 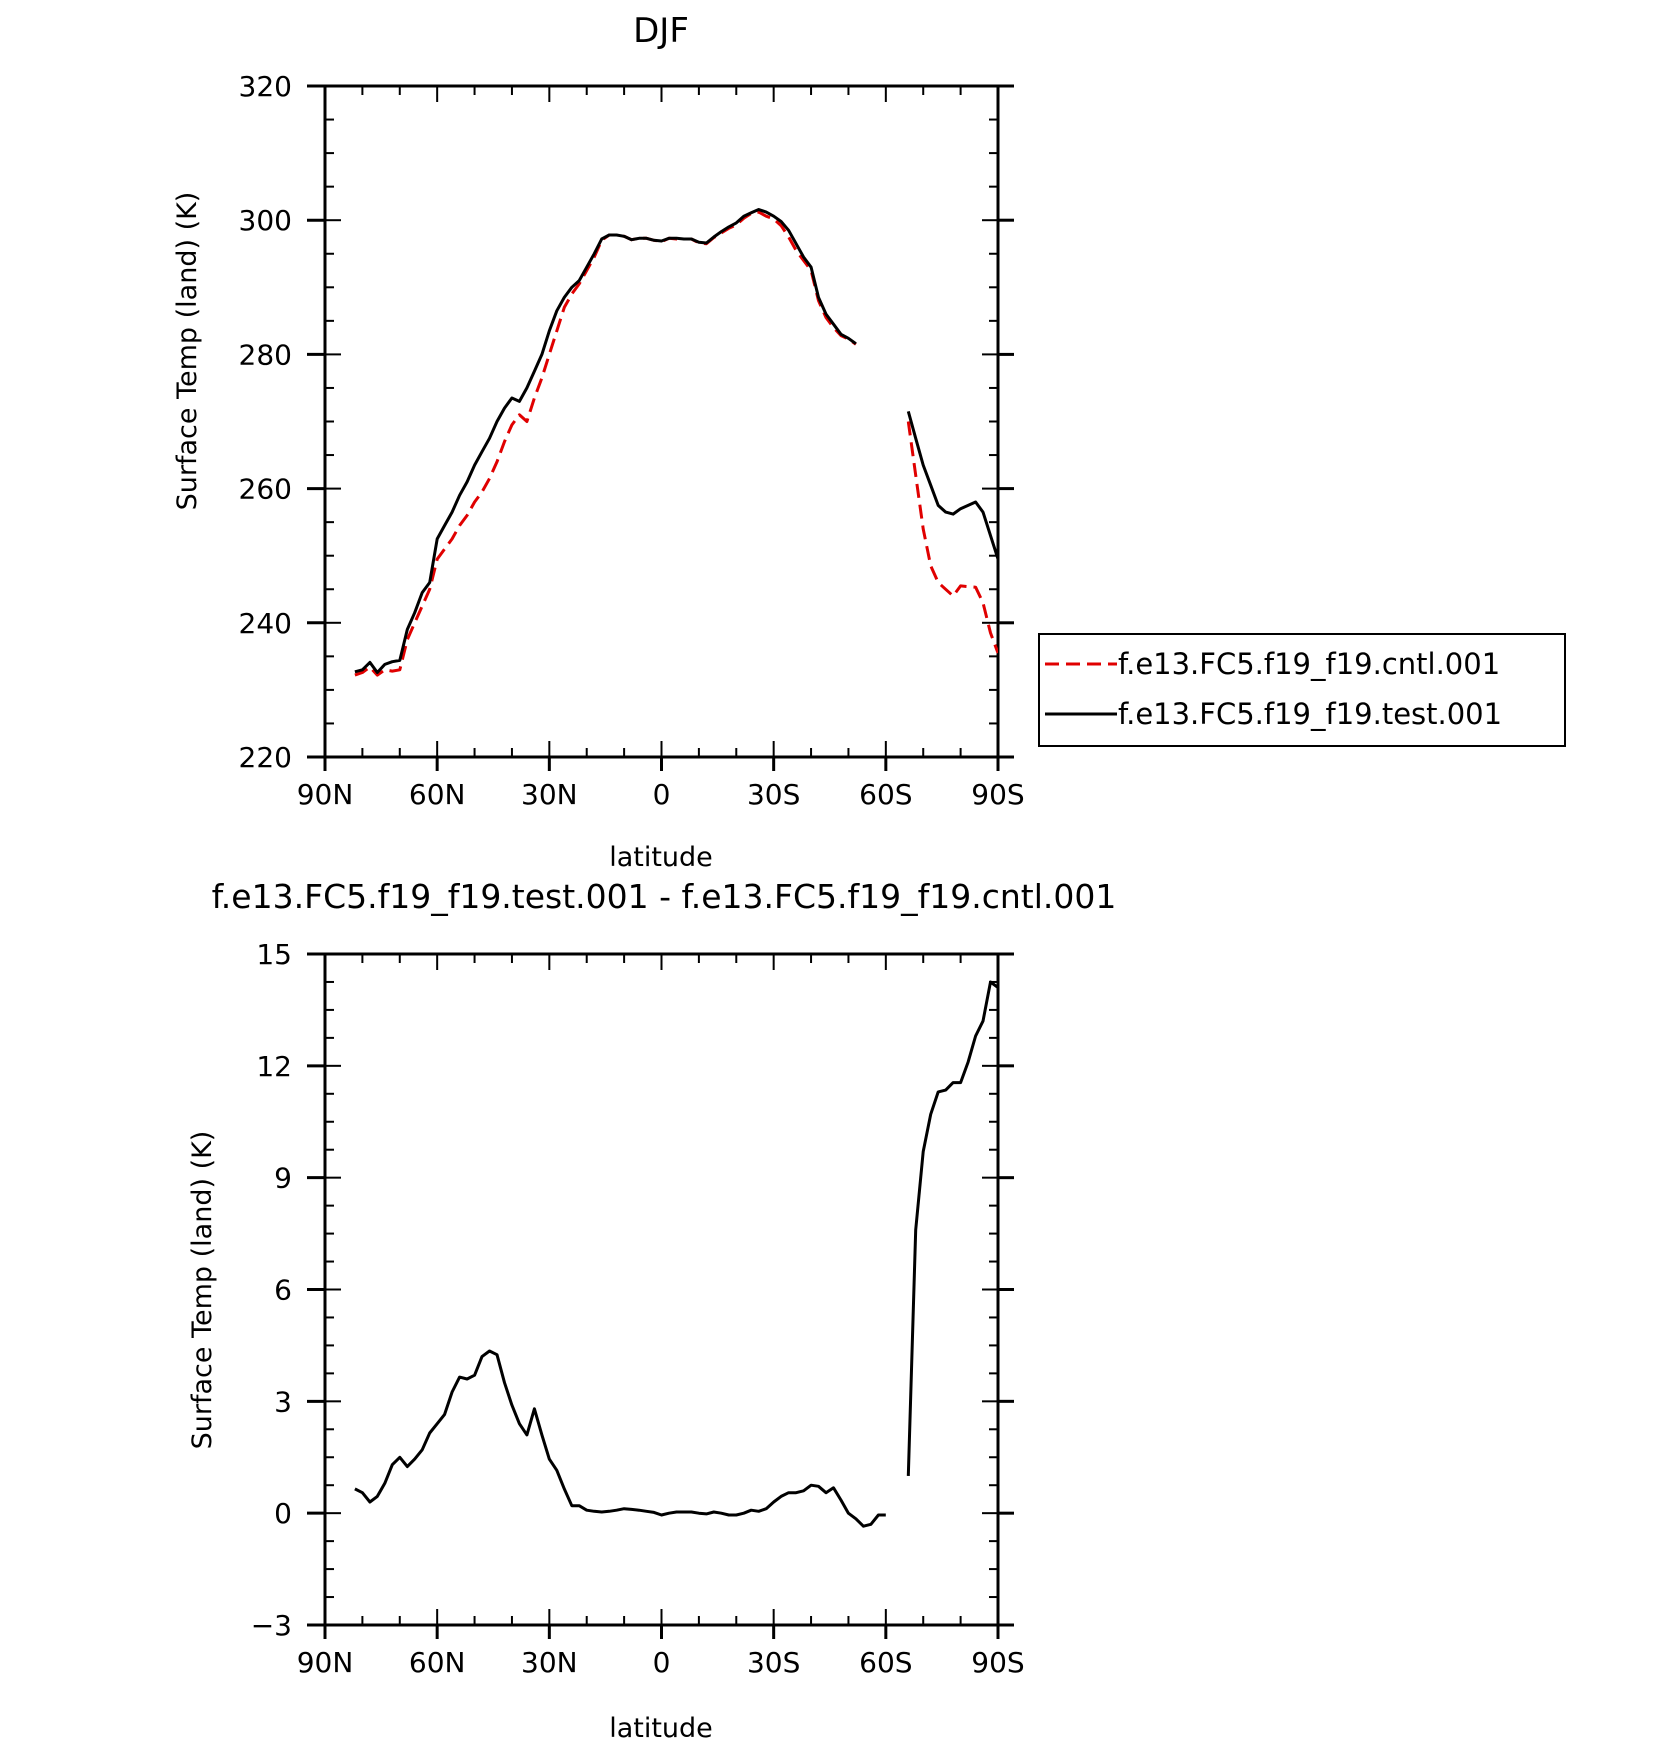 I want to click on y-tick-label: 3, so click(x=283, y=1401).